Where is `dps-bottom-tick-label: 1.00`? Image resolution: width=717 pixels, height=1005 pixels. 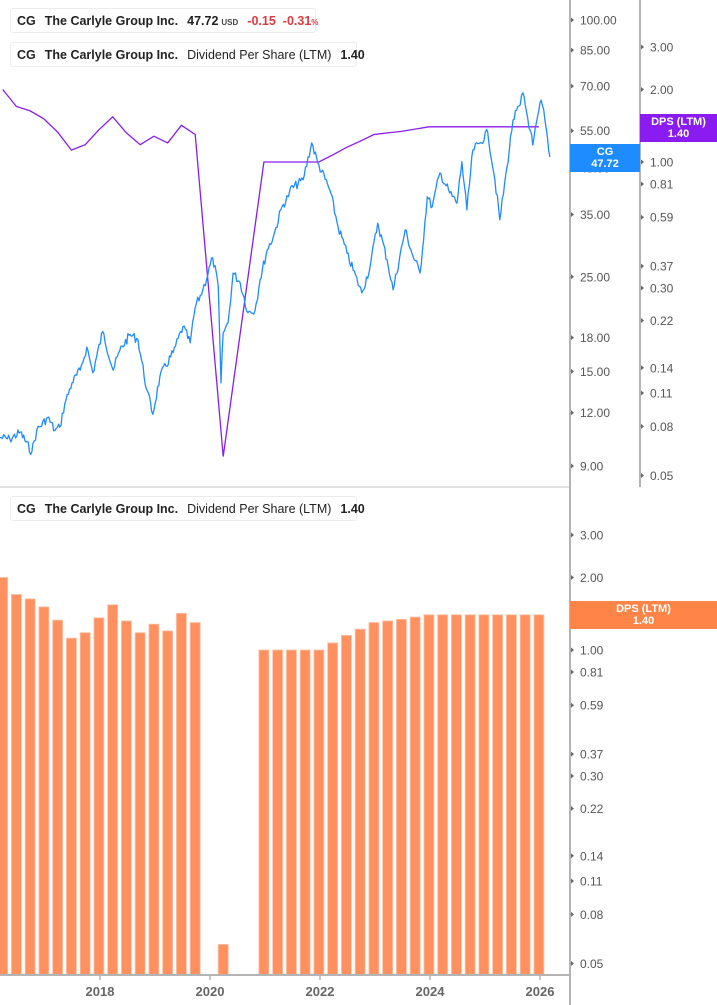
dps-bottom-tick-label: 1.00 is located at coordinates (592, 651).